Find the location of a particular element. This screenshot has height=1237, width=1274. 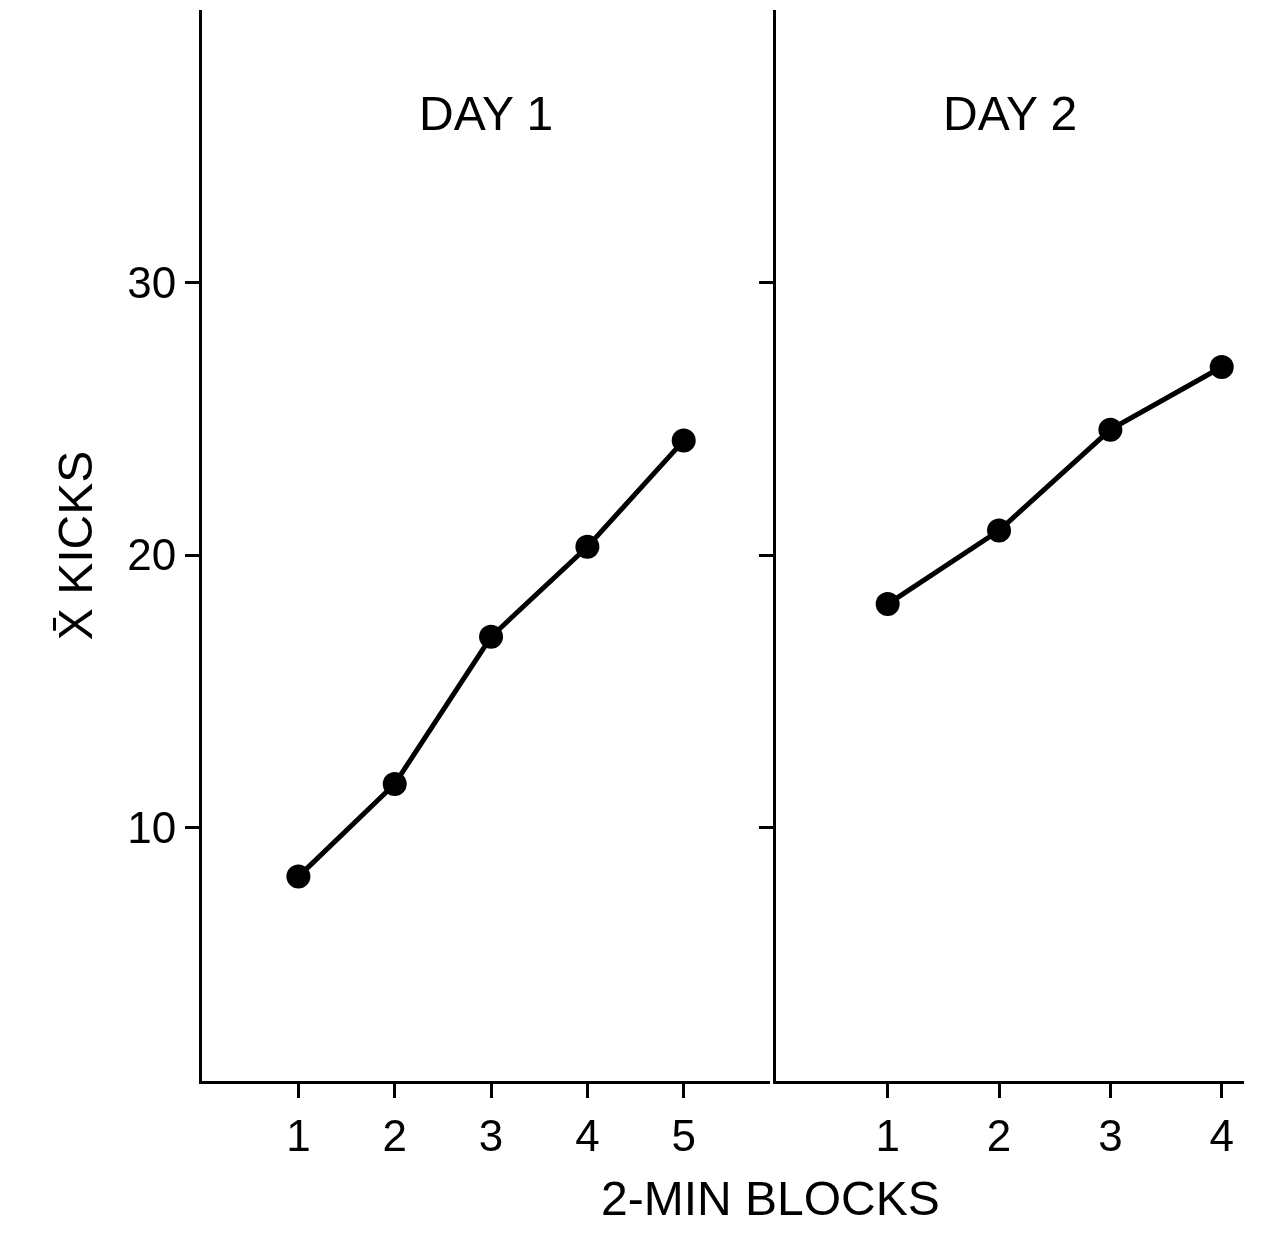

y-tick-label: 20 is located at coordinates (152, 555).